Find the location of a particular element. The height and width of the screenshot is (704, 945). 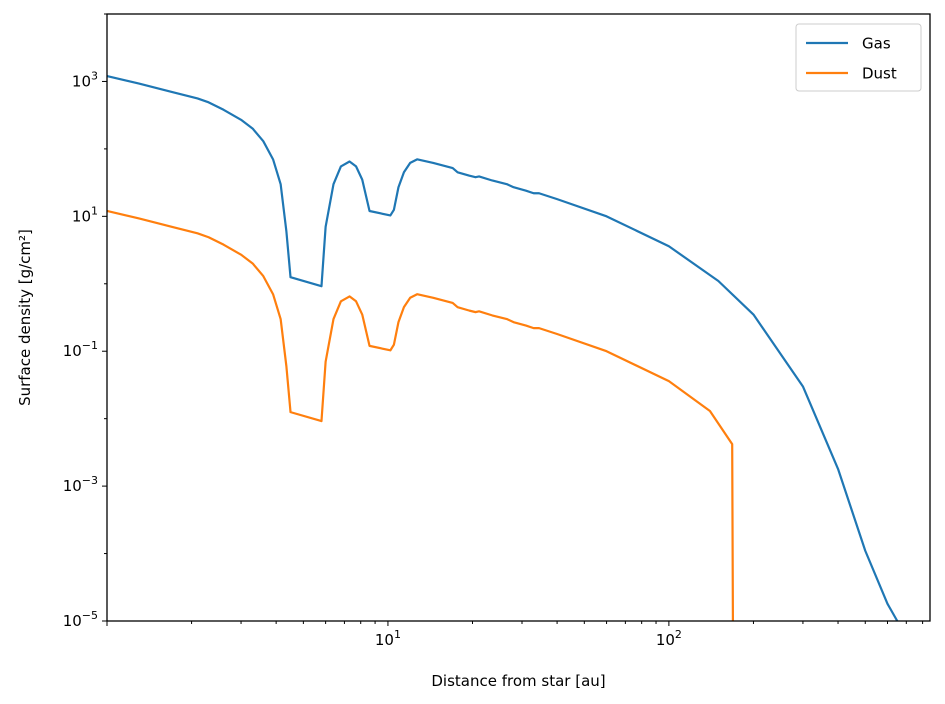

x-tick-label: 10² is located at coordinates (669, 638).